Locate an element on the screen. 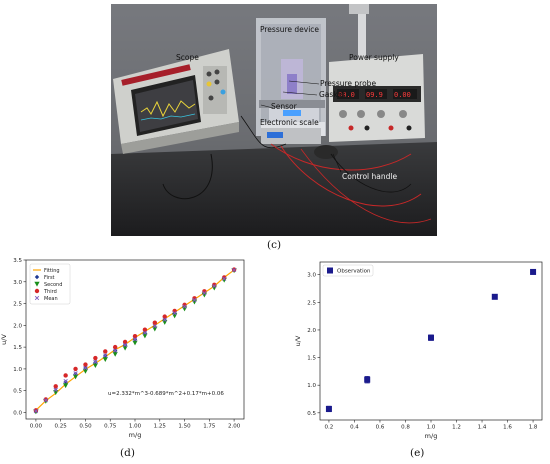 This screenshot has width=550, height=464. label-scope: Scope is located at coordinates (187, 57).